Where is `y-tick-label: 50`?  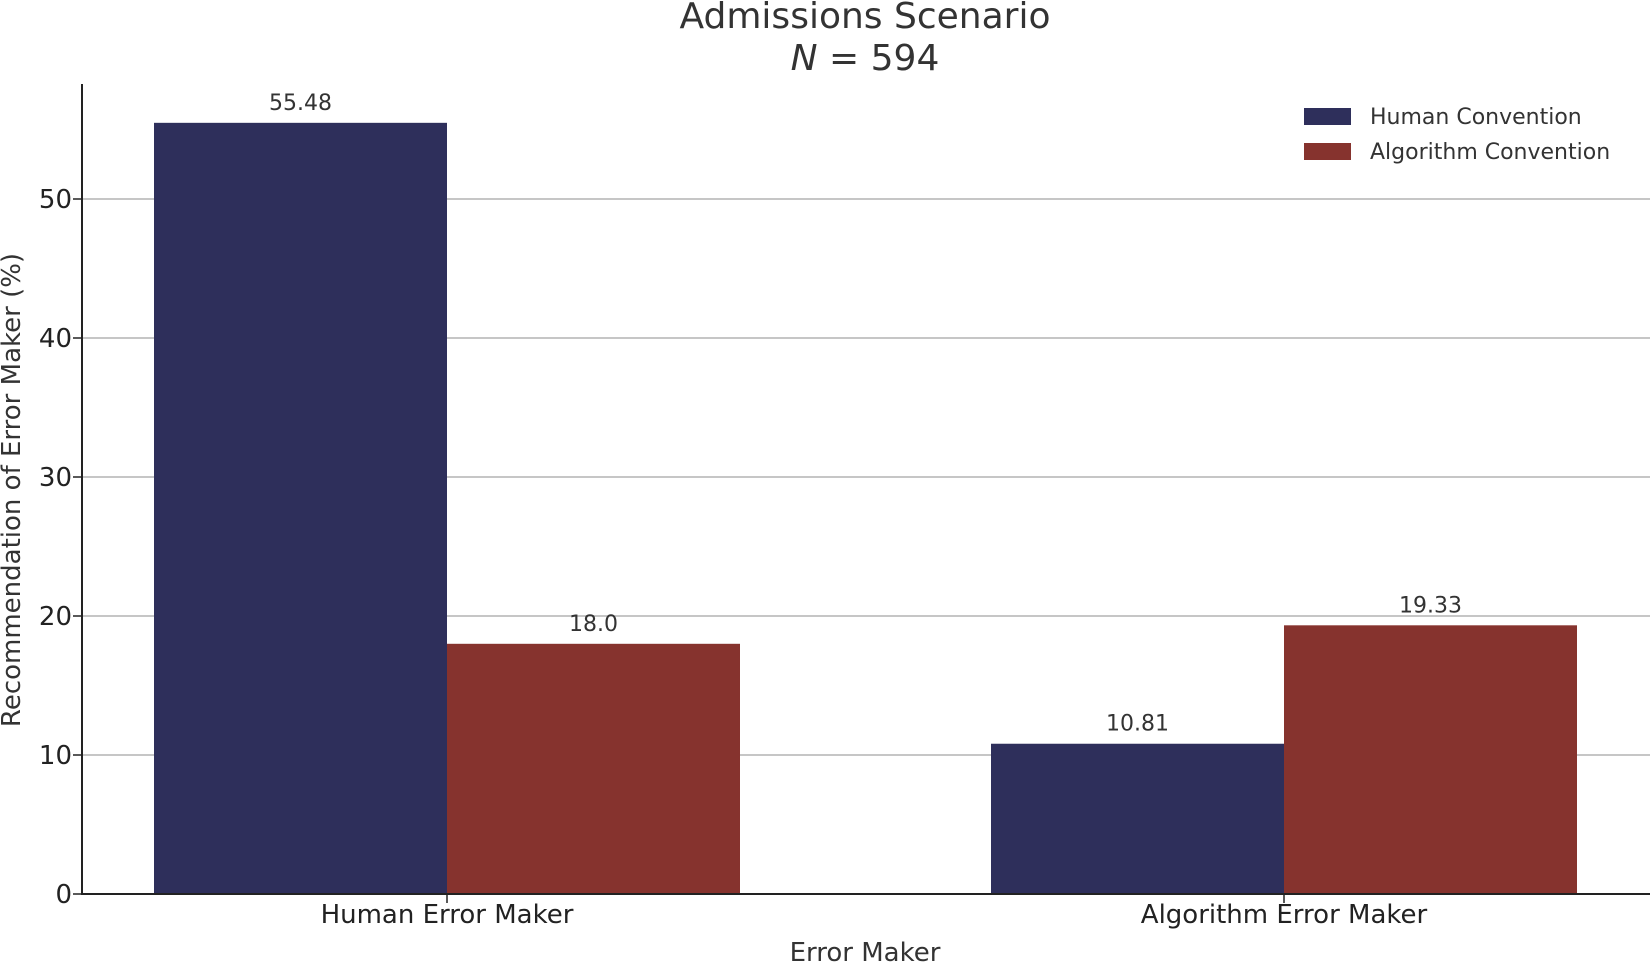 y-tick-label: 50 is located at coordinates (55, 200).